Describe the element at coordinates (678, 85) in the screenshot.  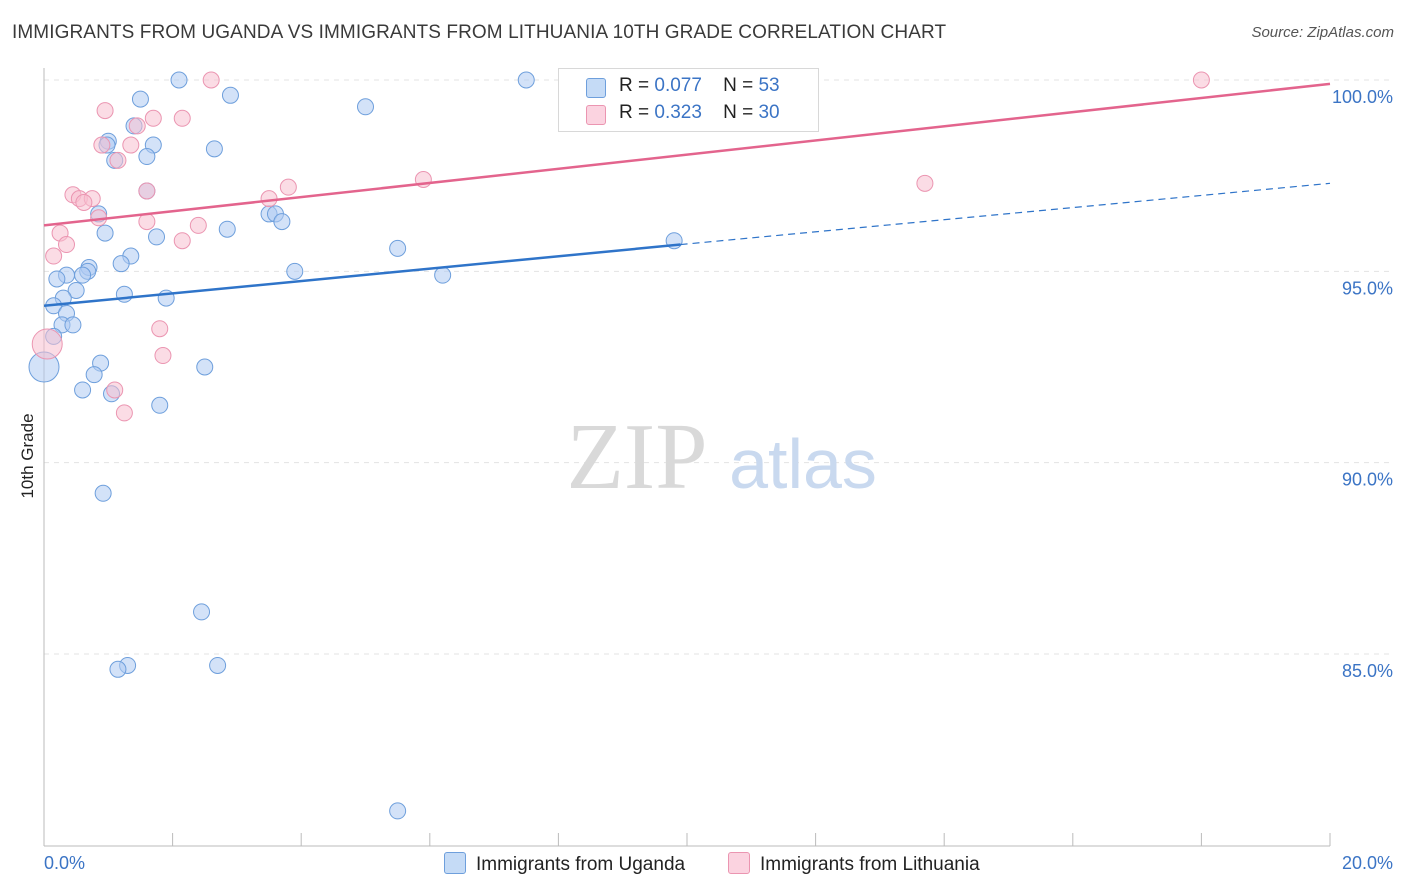
I see `uganda-r-value: 0.077` at that location.